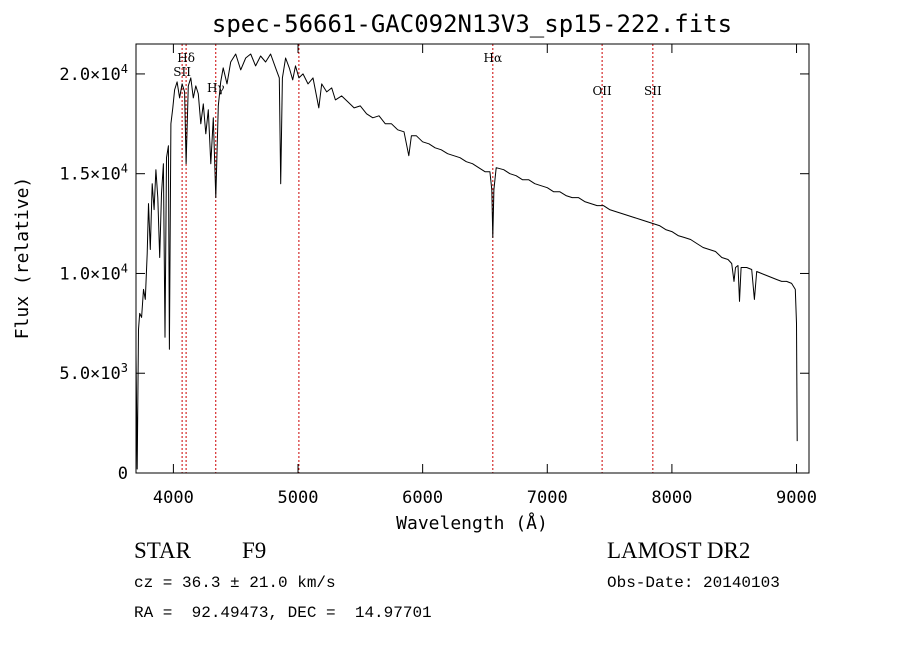  Describe the element at coordinates (162, 550) in the screenshot. I see `object-class: STAR` at that location.